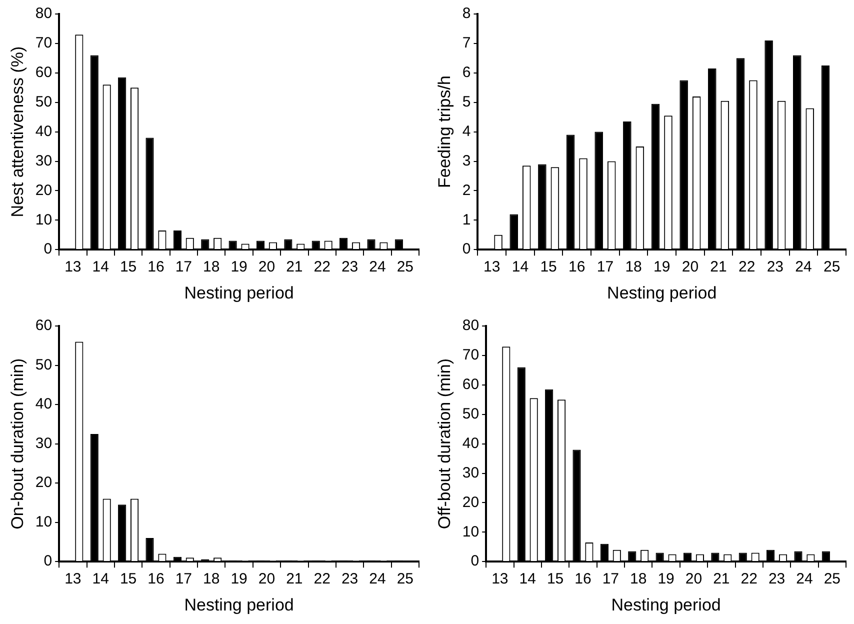 This screenshot has height=624, width=854. I want to click on y-tick-label: 7, so click(466, 43).